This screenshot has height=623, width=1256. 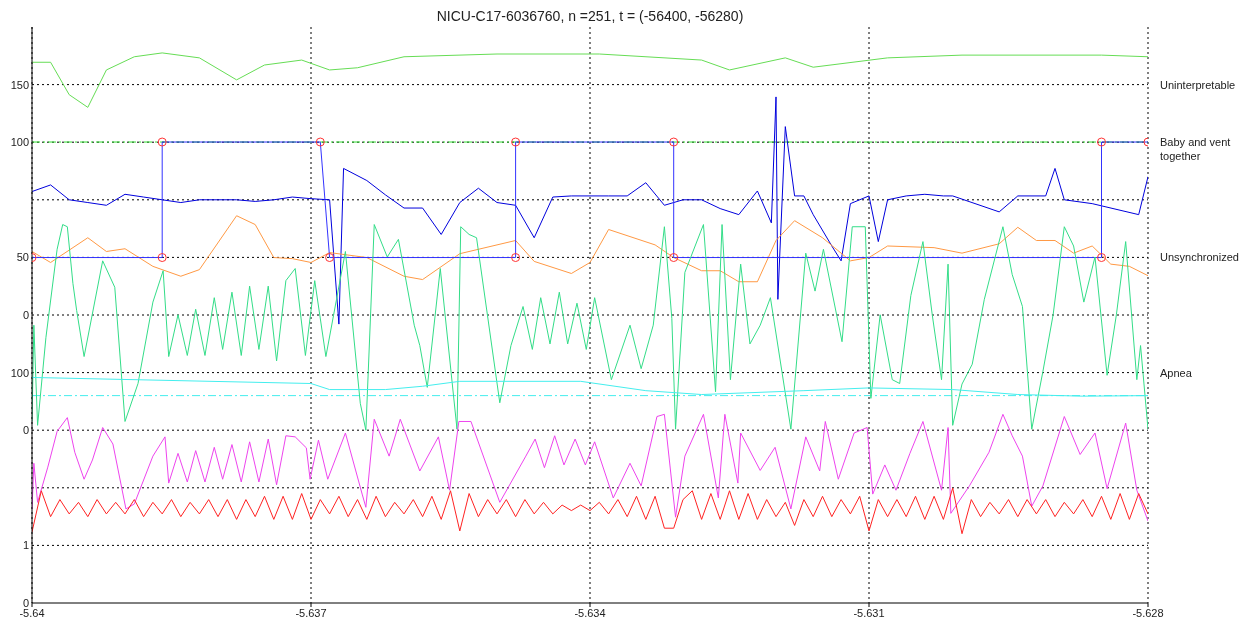 What do you see at coordinates (1200, 257) in the screenshot?
I see `text: Unsynchronized` at bounding box center [1200, 257].